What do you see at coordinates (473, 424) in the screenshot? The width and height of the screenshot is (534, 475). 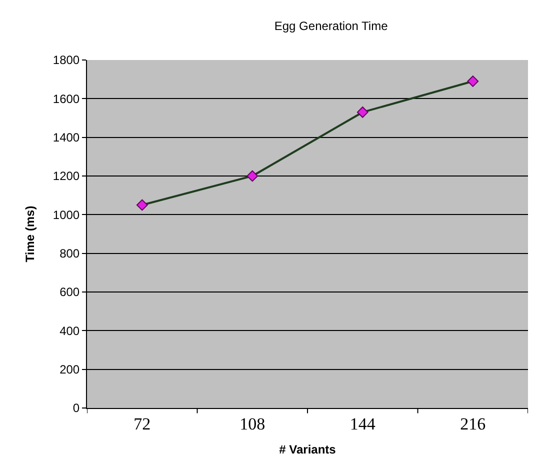 I see `x-tick-label: 216` at bounding box center [473, 424].